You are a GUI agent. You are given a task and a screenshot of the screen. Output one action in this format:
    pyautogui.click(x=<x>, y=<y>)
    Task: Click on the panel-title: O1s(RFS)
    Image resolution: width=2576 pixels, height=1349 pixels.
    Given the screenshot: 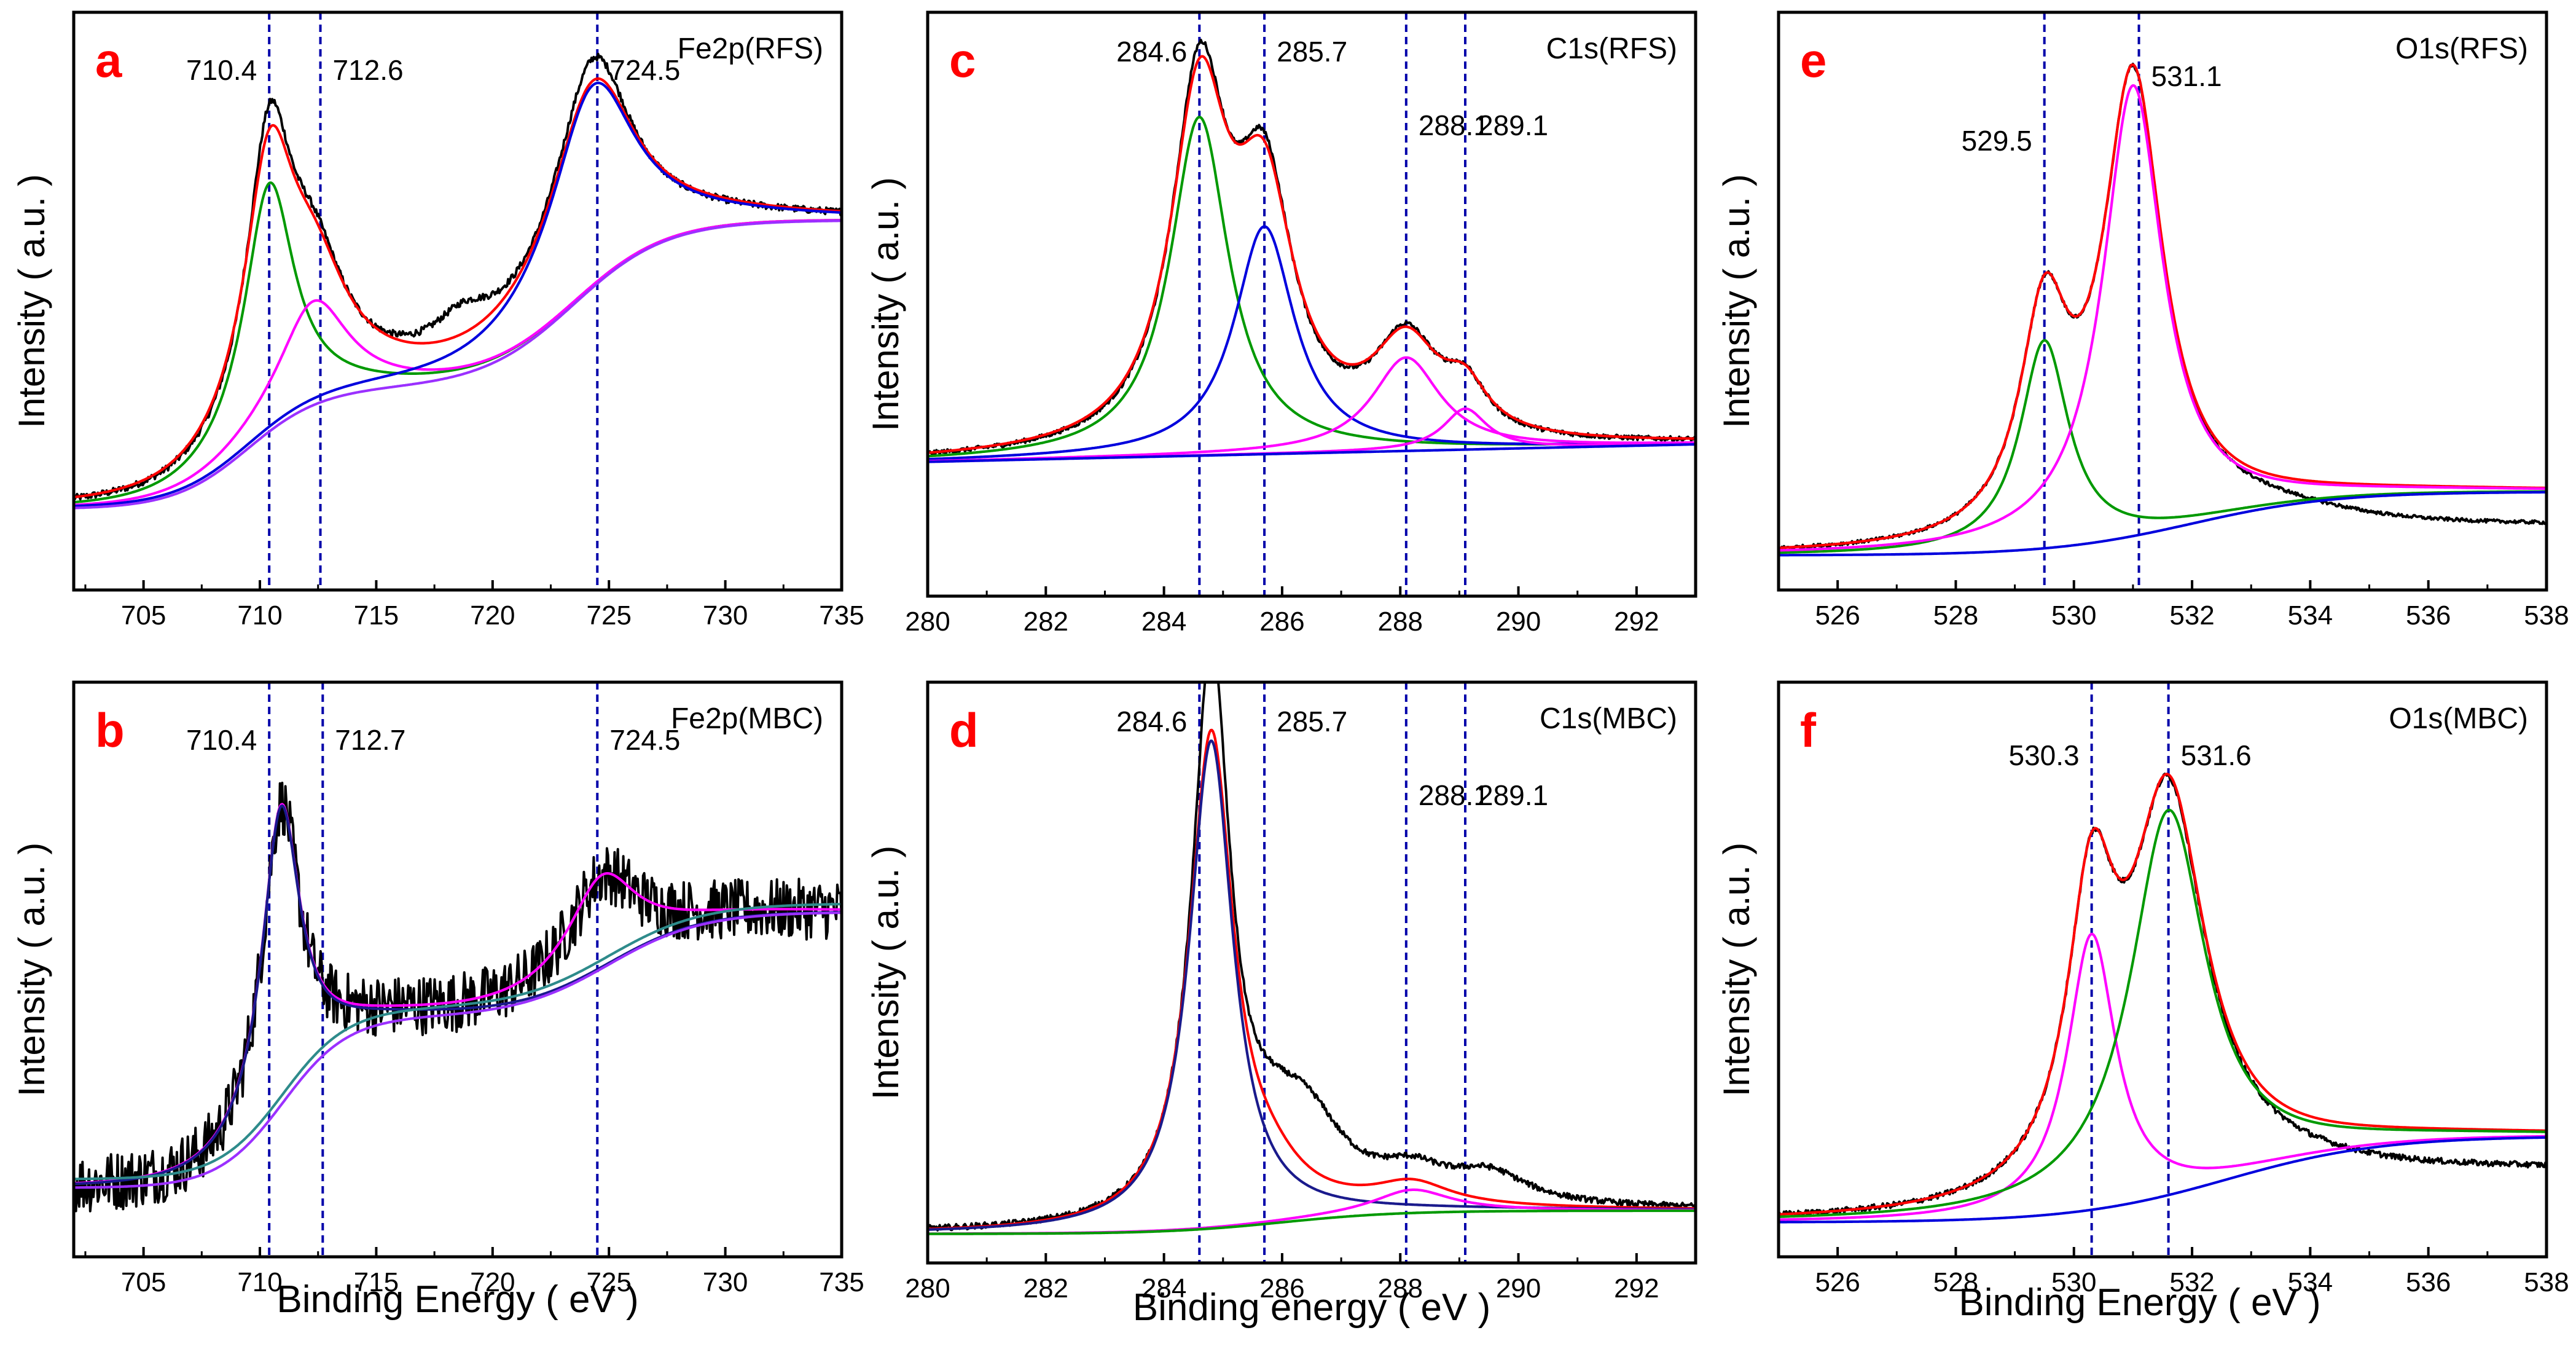 What is the action you would take?
    pyautogui.click(x=2461, y=49)
    